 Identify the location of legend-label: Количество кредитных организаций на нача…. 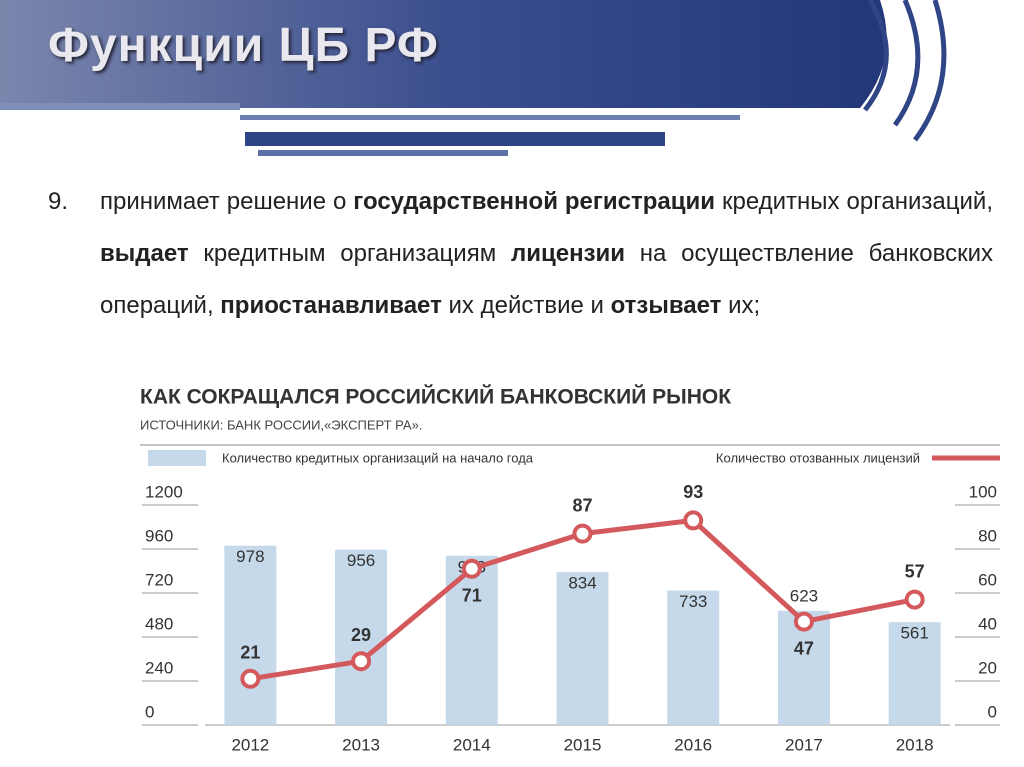
(378, 457).